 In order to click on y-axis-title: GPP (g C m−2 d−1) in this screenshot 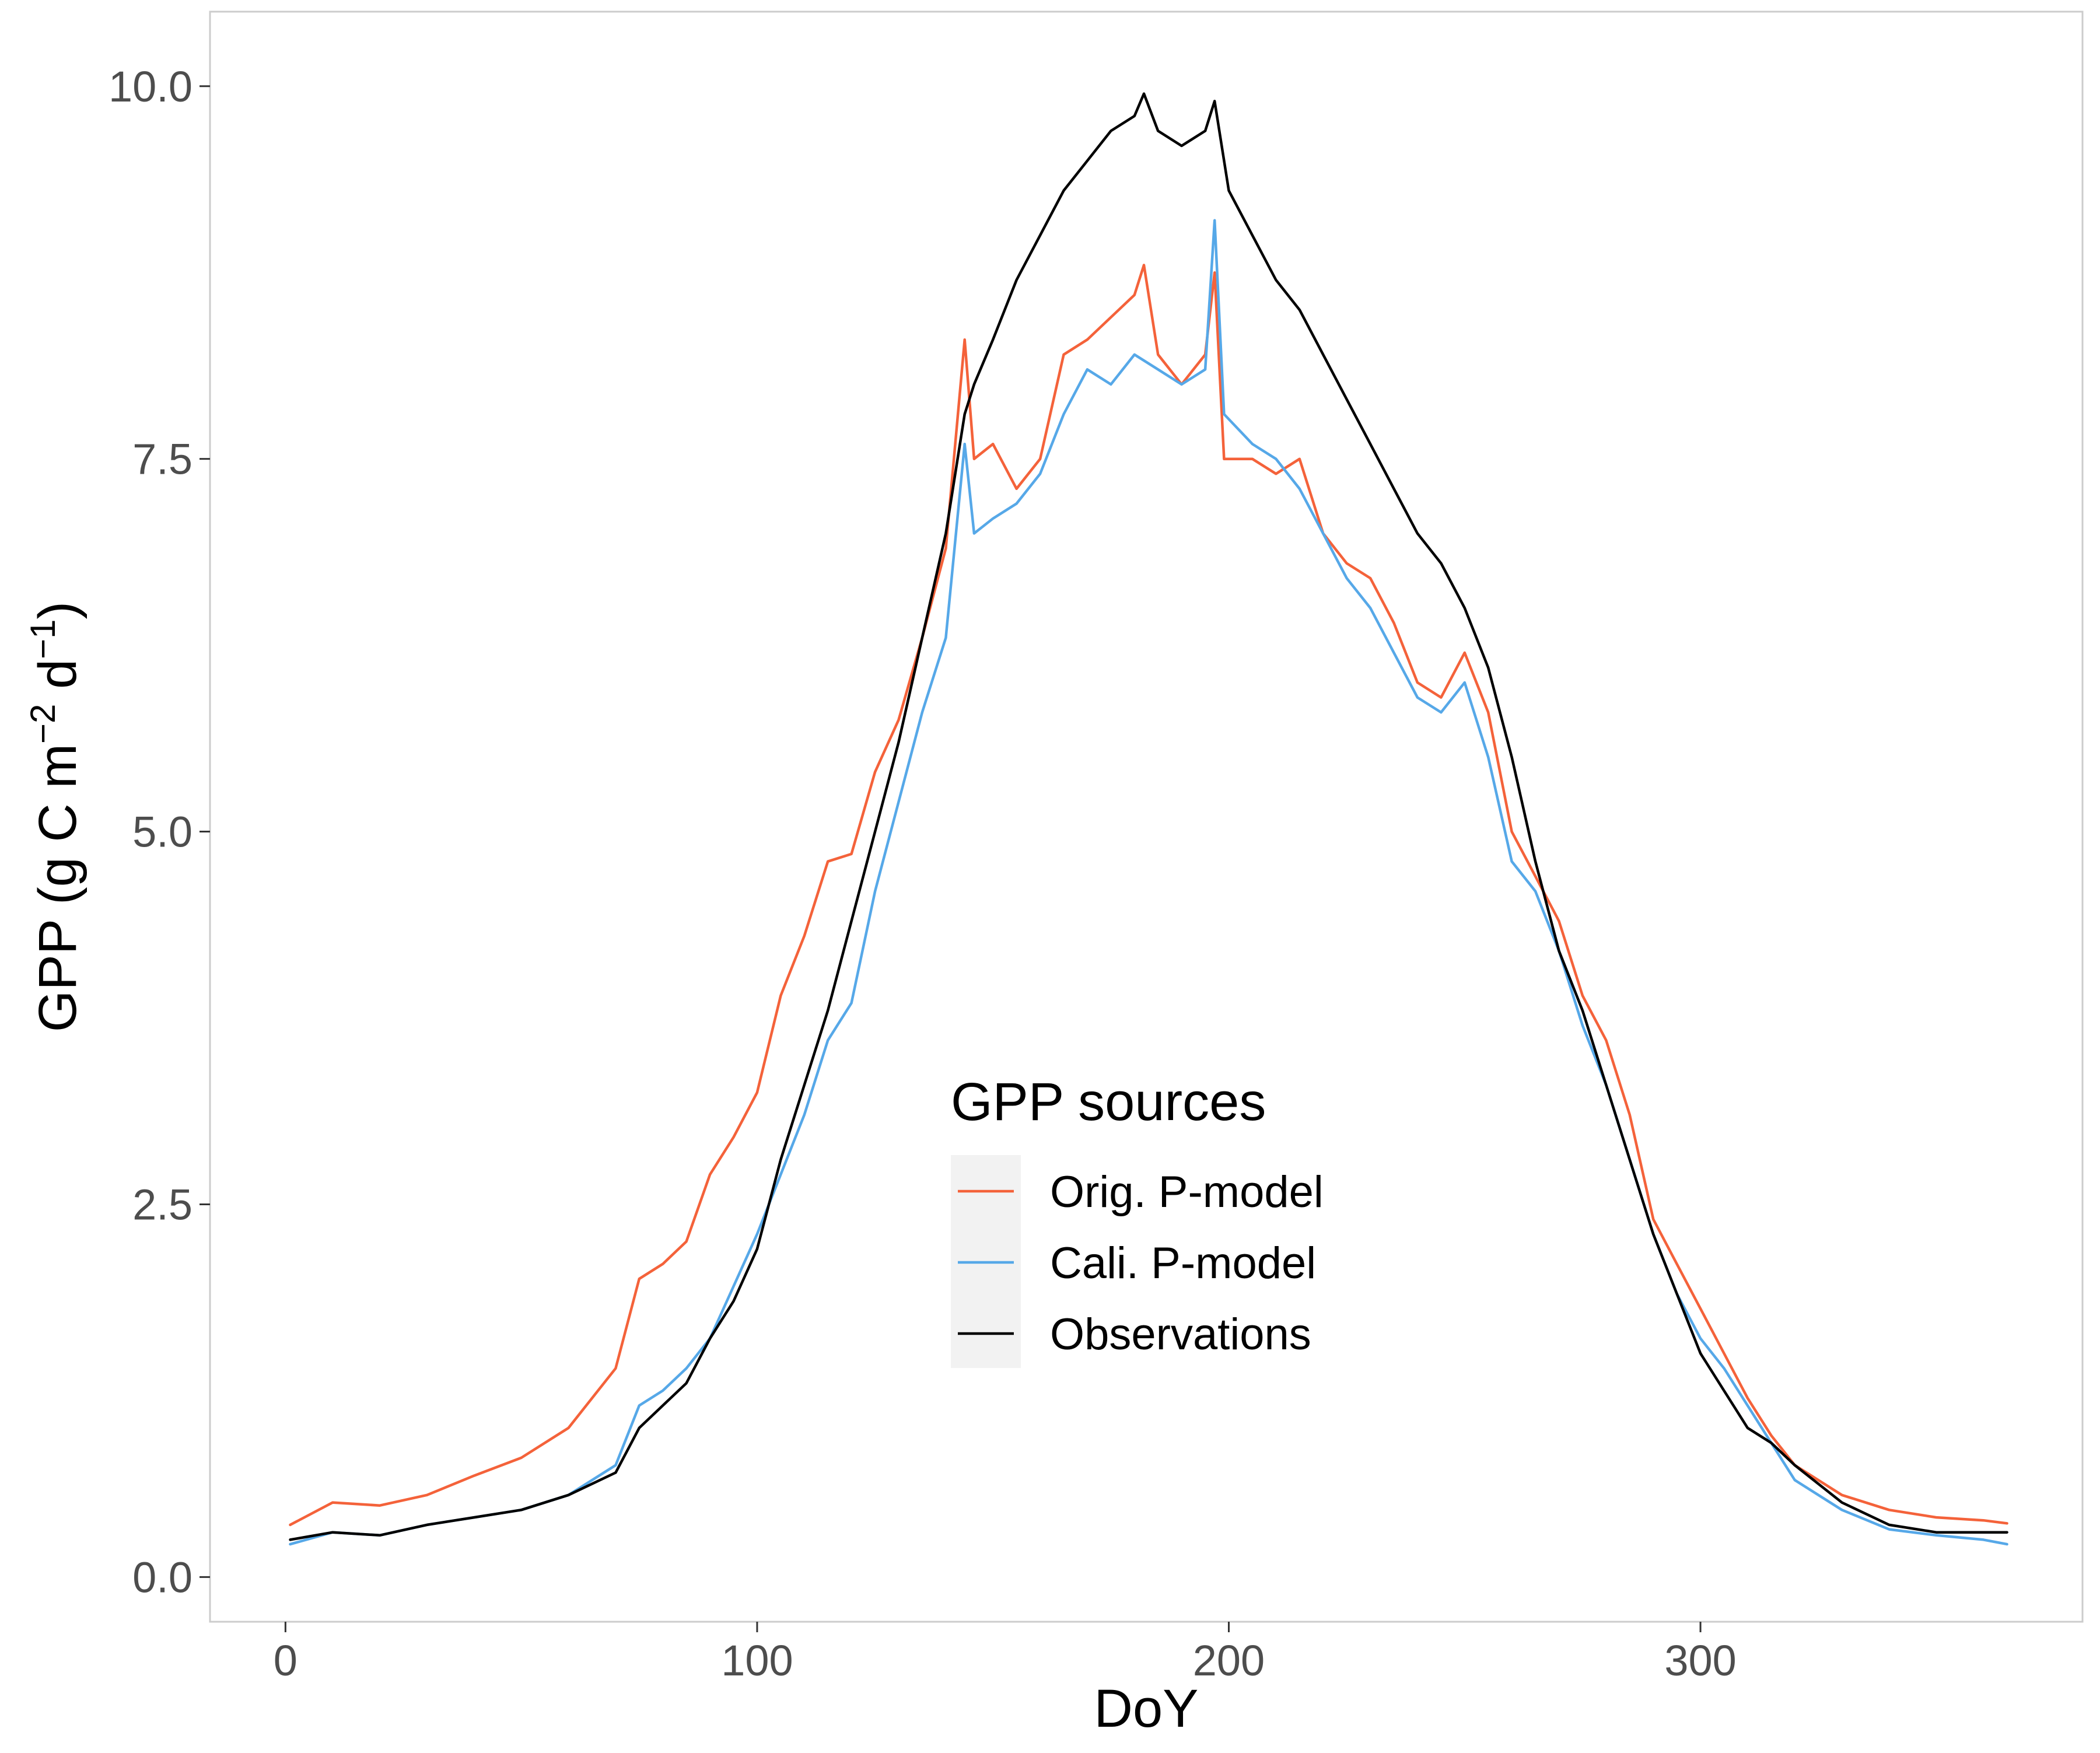, I will do `click(55, 816)`.